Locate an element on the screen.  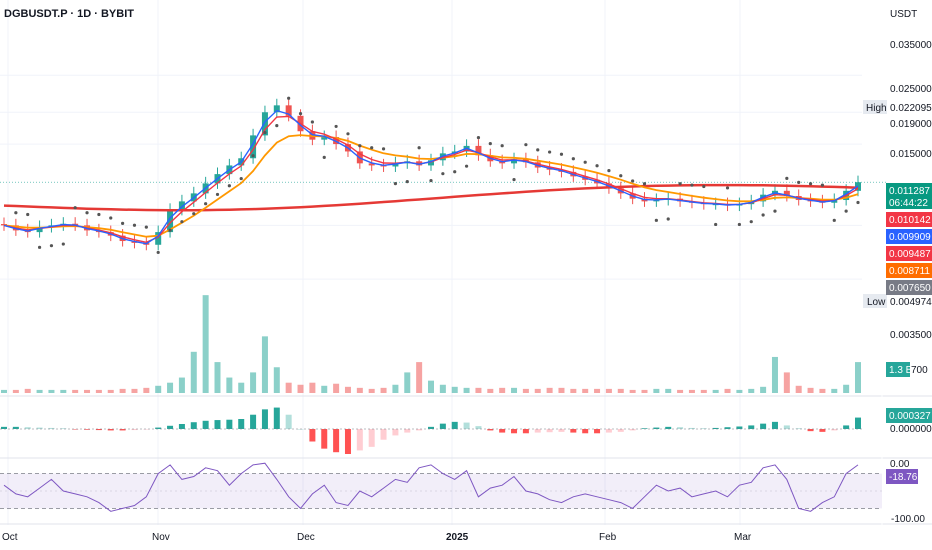
macd-tag-bg is located at coordinates (909, 415).